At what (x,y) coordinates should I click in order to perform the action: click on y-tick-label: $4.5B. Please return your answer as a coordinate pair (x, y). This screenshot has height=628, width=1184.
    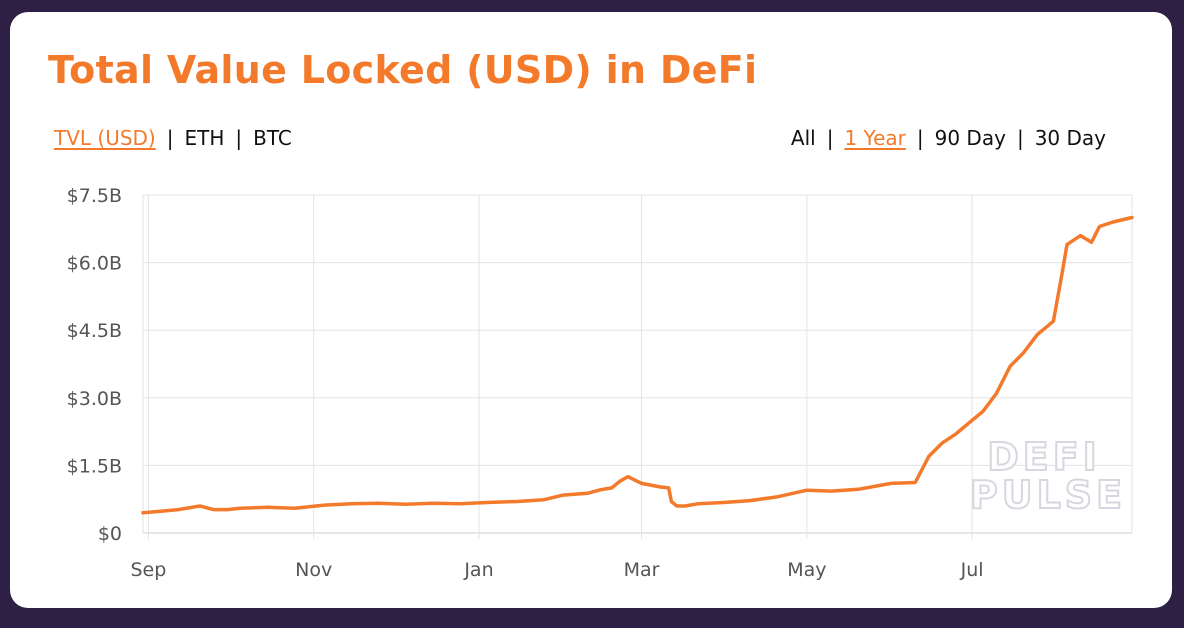
    Looking at the image, I should click on (94, 331).